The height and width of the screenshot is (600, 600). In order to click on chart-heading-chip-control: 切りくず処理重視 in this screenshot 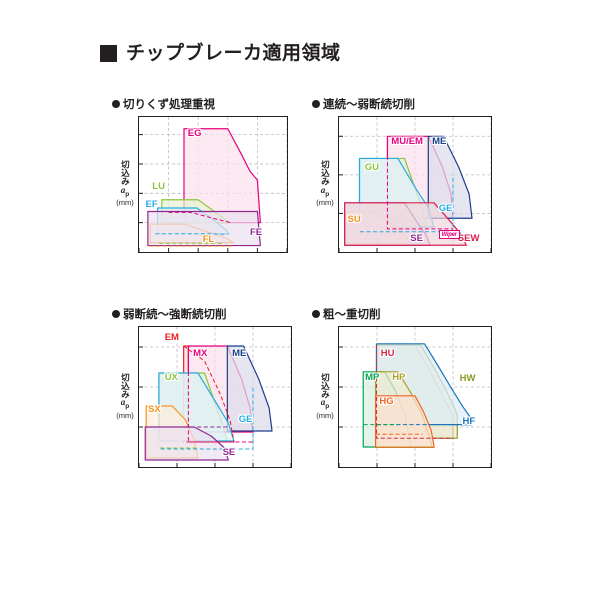, I will do `click(199, 104)`.